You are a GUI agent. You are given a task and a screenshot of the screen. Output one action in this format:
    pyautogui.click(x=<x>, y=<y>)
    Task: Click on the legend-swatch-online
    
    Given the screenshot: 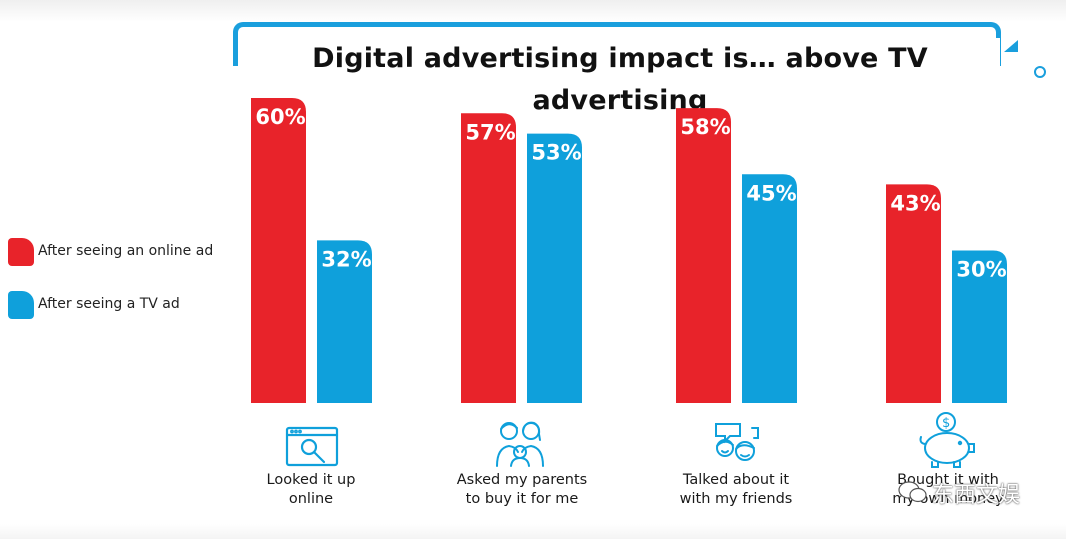 What is the action you would take?
    pyautogui.click(x=21, y=252)
    